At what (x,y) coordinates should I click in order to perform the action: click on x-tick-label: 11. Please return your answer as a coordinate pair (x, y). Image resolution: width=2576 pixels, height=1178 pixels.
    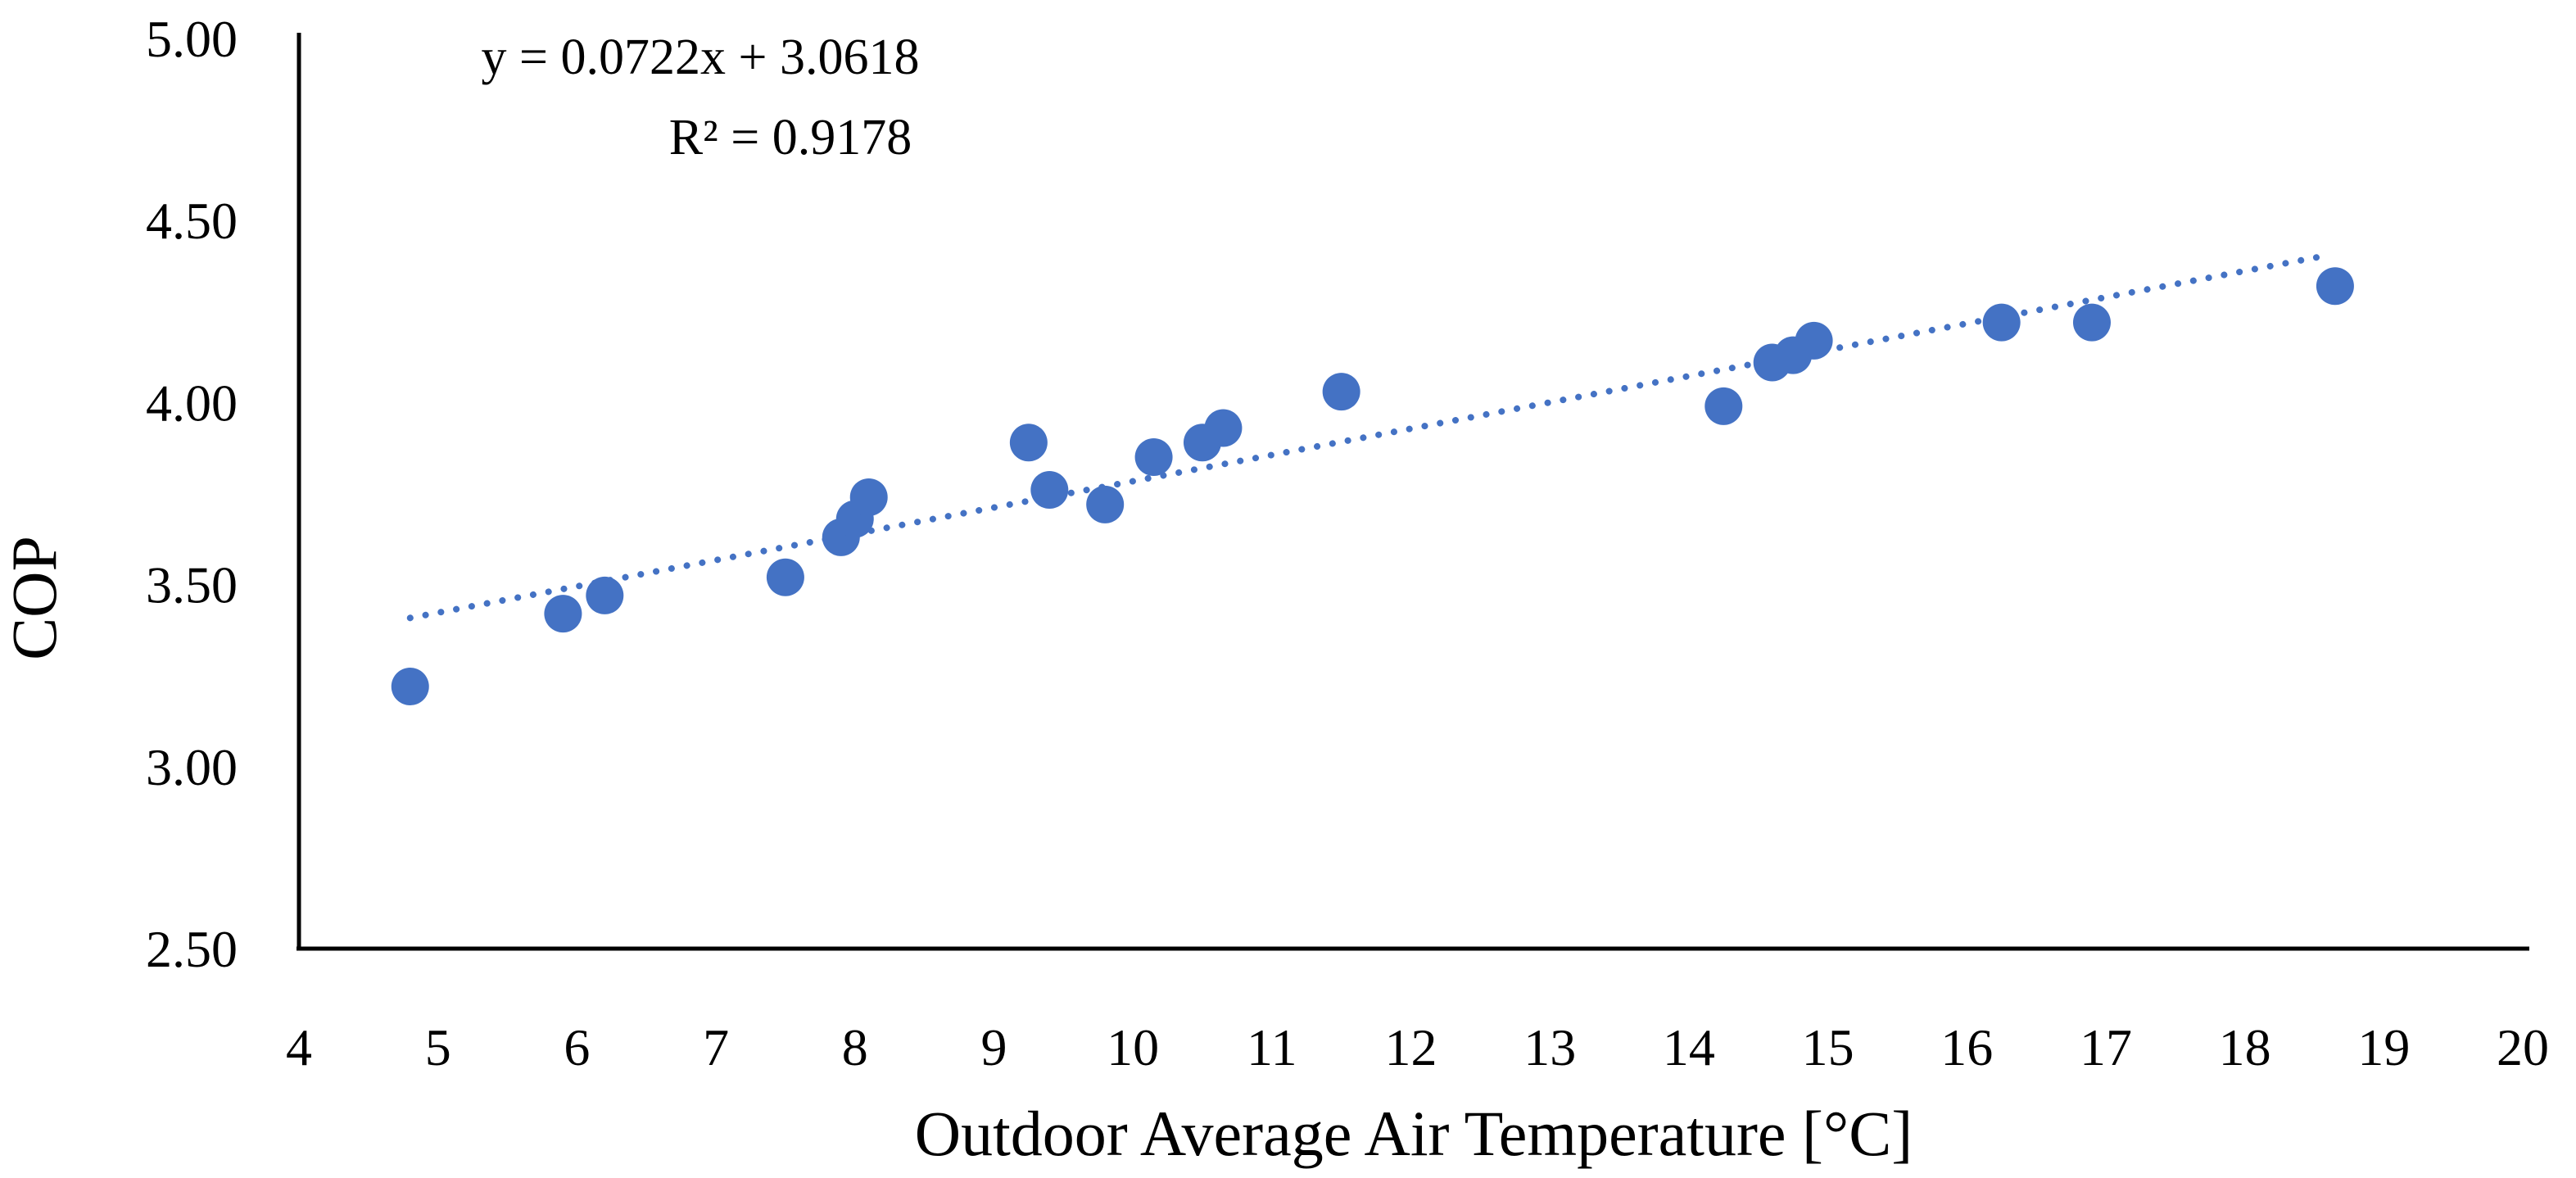
    Looking at the image, I should click on (1272, 1047).